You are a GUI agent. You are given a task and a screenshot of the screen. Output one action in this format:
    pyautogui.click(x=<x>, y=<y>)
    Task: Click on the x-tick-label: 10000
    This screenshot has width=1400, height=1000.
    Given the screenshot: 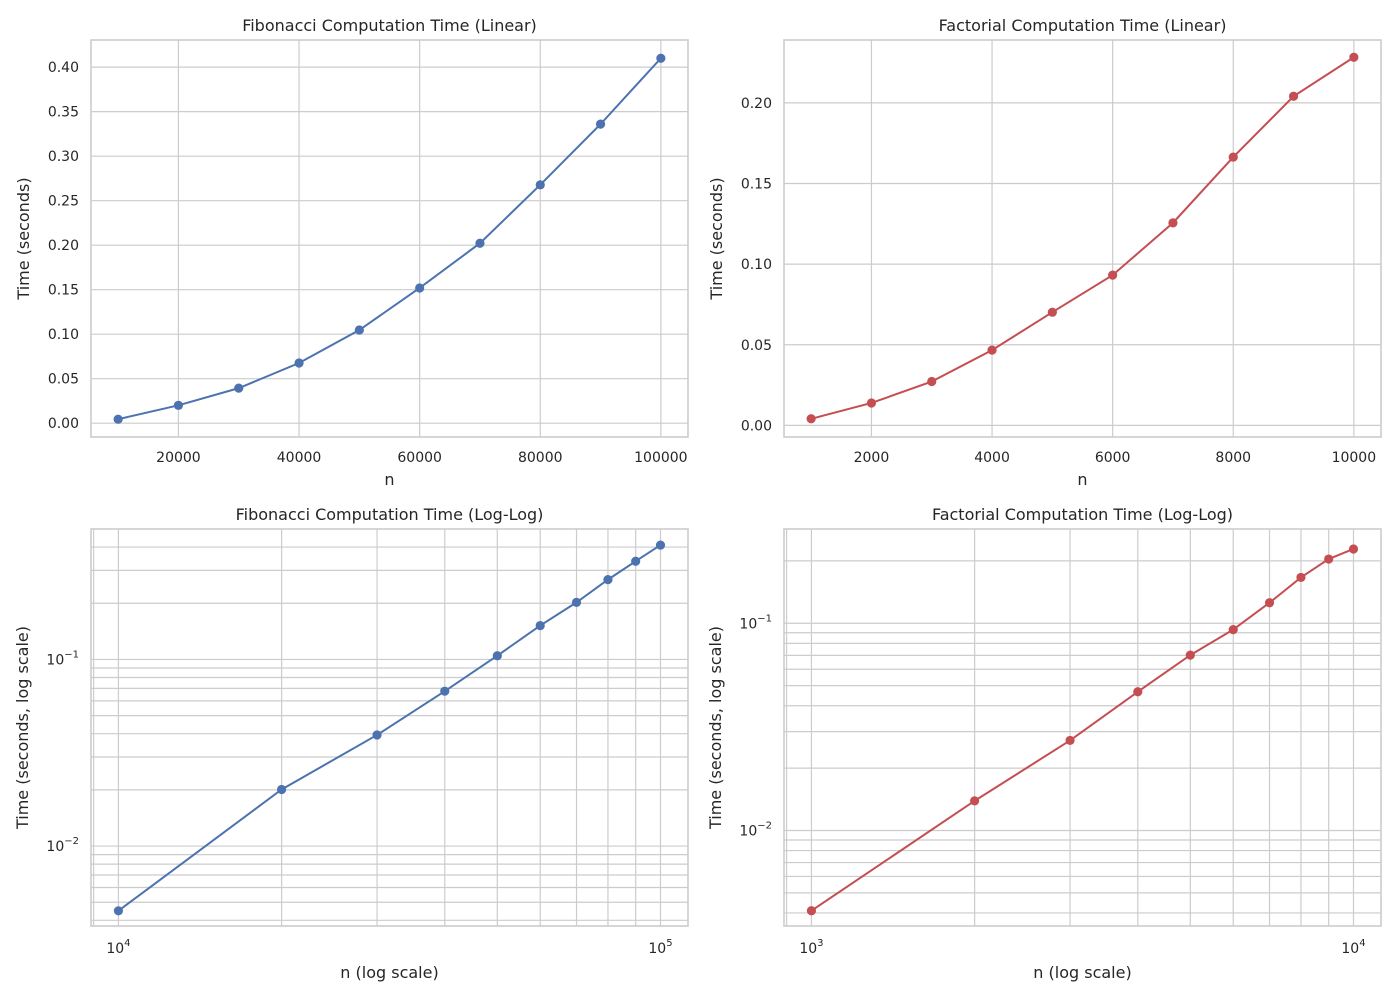 What is the action you would take?
    pyautogui.click(x=1354, y=458)
    